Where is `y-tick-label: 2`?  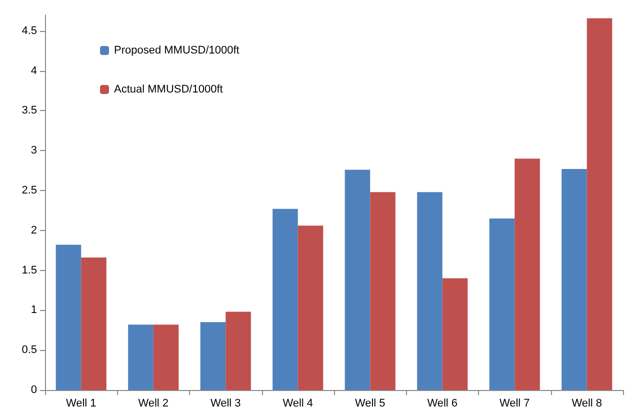
y-tick-label: 2 is located at coordinates (33, 230).